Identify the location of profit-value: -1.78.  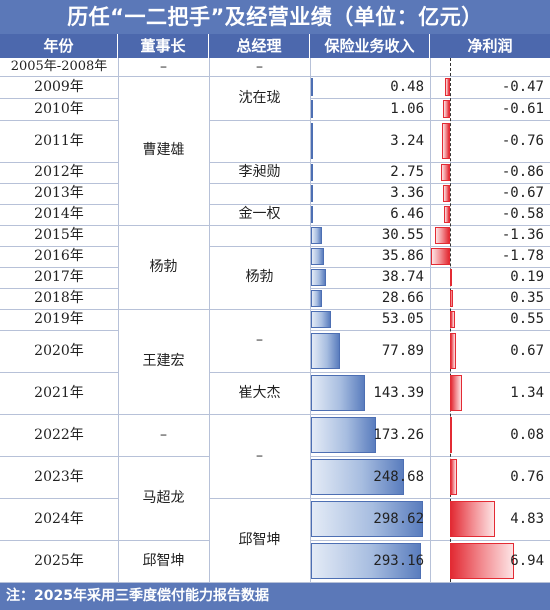
(522, 256).